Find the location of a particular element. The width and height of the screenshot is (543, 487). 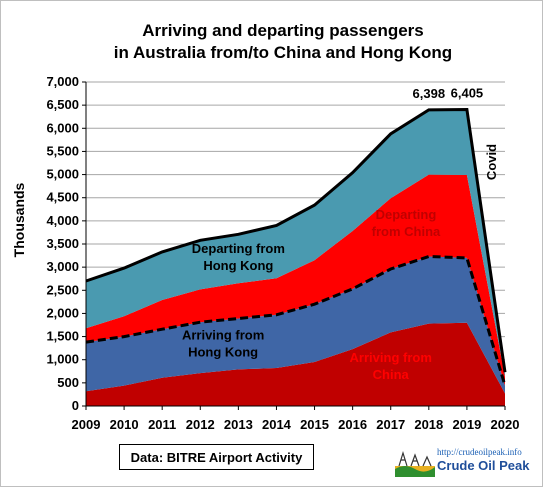

logo-url-text: http://crudeoilpeak.info is located at coordinates (479, 452).